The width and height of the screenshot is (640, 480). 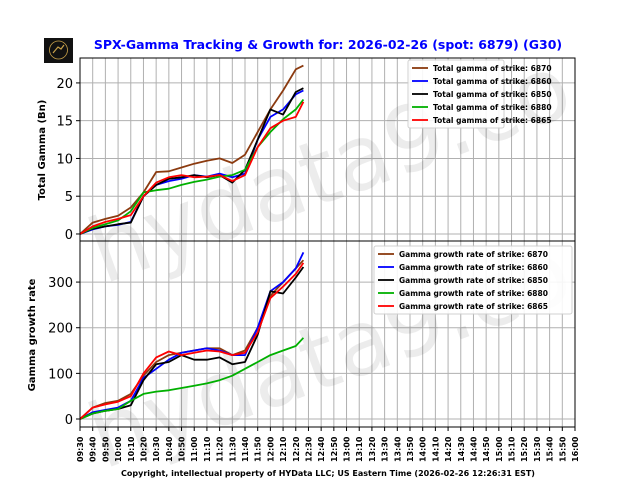 I want to click on x-tick-label: 11:10, so click(x=207, y=449).